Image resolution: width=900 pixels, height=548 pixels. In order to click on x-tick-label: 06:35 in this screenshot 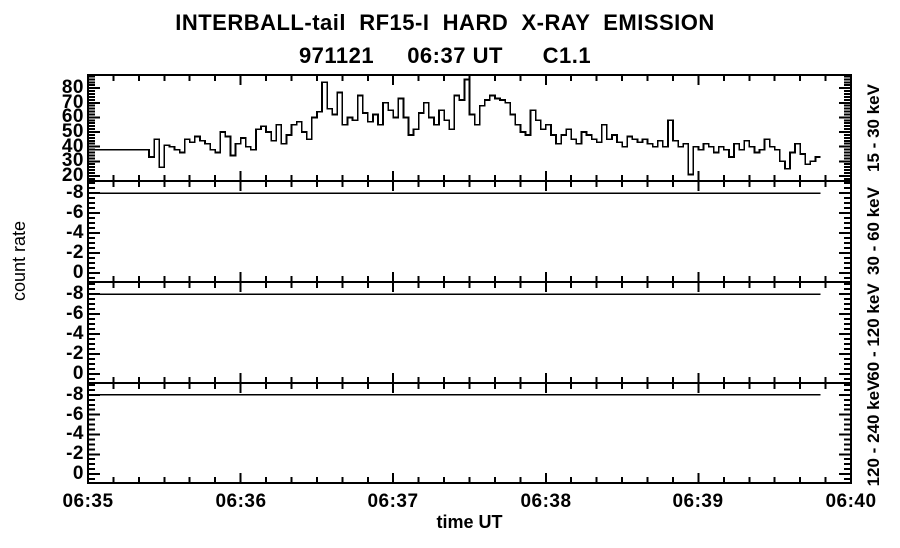, I will do `click(88, 501)`.